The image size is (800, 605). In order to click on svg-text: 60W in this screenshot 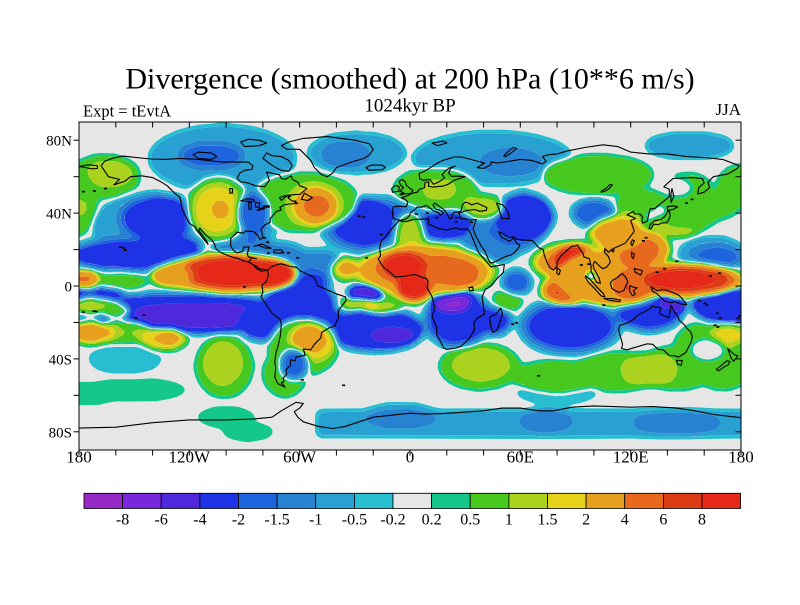, I will do `click(300, 457)`.